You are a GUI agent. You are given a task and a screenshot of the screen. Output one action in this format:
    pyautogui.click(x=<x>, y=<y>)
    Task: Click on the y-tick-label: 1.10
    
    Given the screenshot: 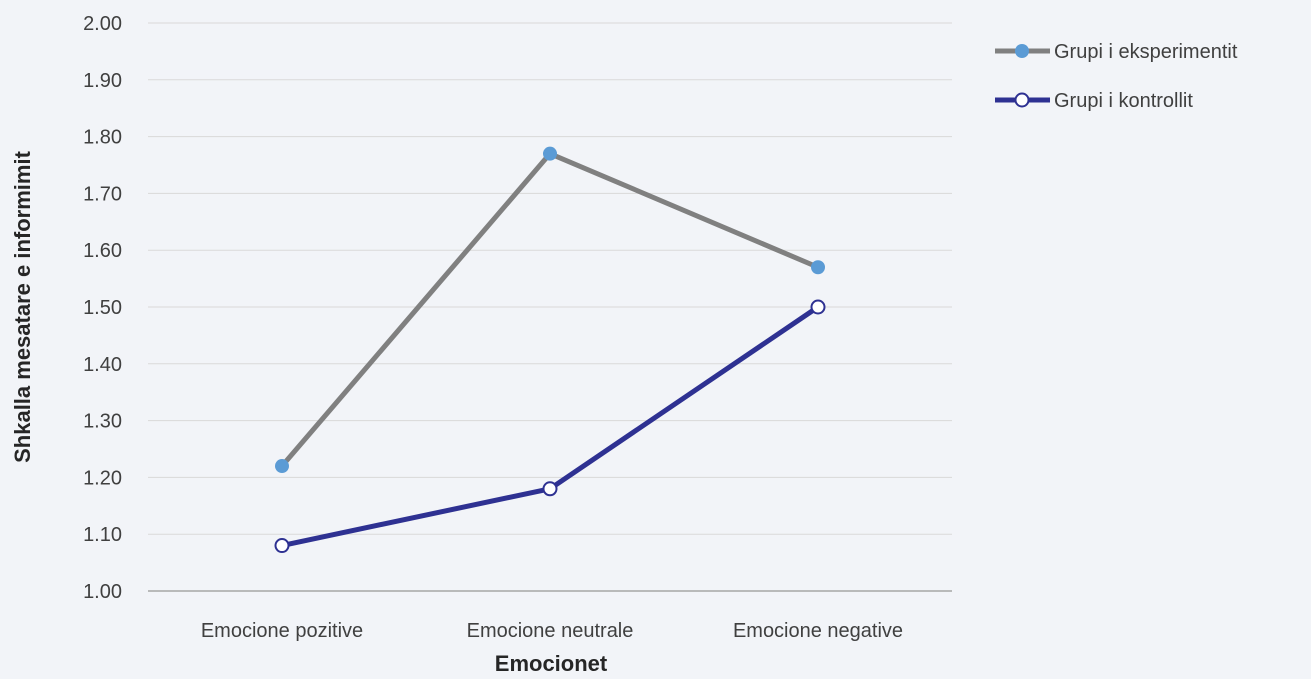 What is the action you would take?
    pyautogui.click(x=102, y=535)
    